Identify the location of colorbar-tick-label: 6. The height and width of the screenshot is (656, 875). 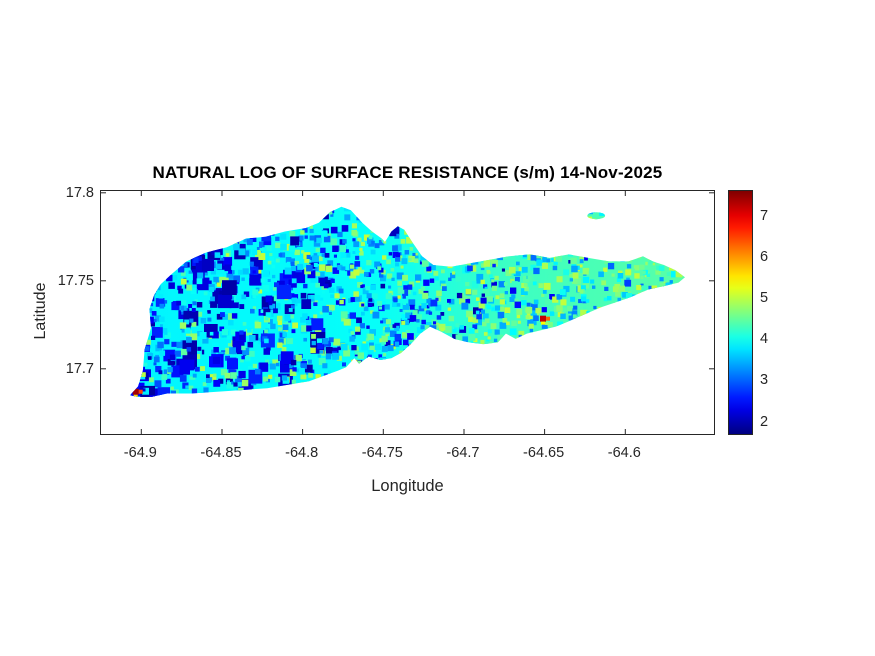
(764, 256).